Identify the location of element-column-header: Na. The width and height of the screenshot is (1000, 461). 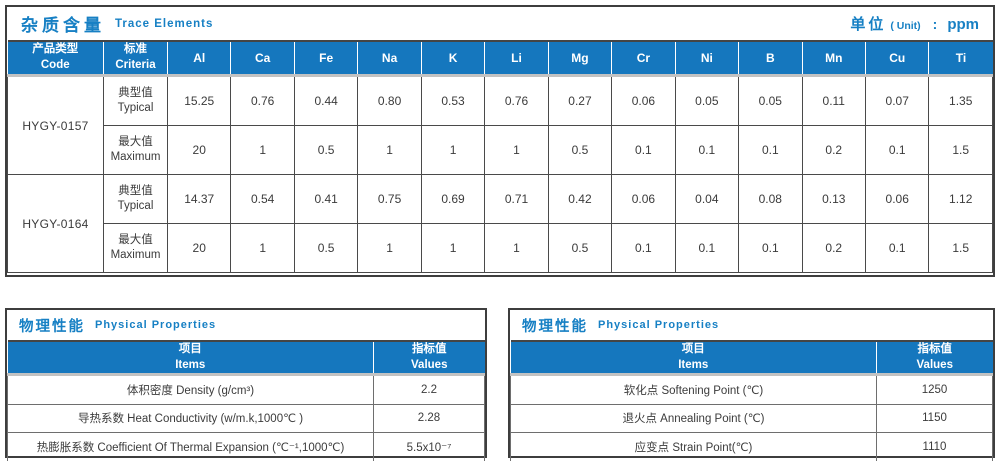
(389, 58).